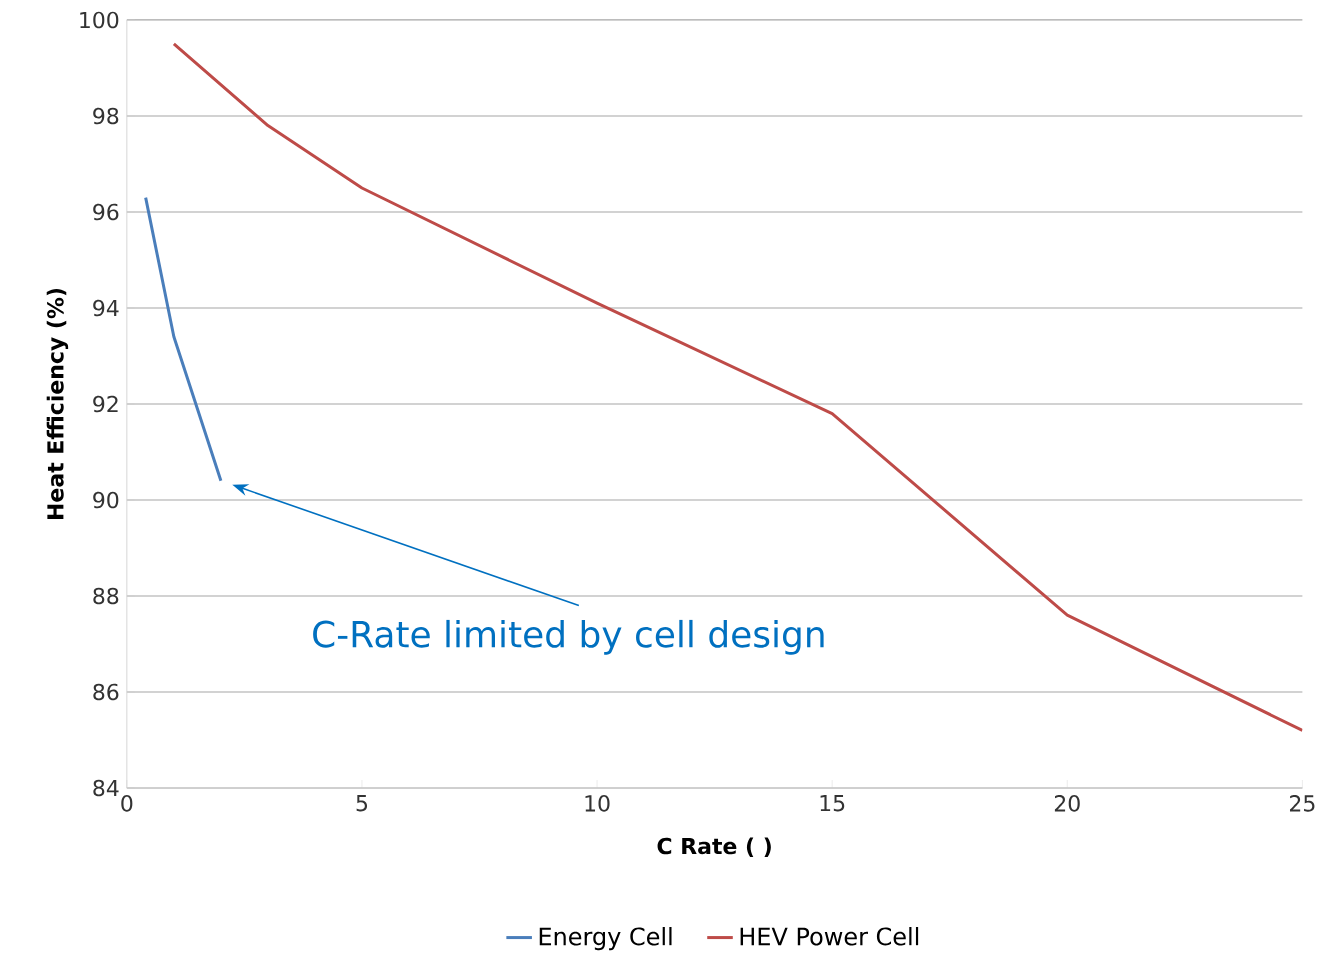 Image resolution: width=1323 pixels, height=959 pixels. I want to click on y-tick-label: 94, so click(106, 308).